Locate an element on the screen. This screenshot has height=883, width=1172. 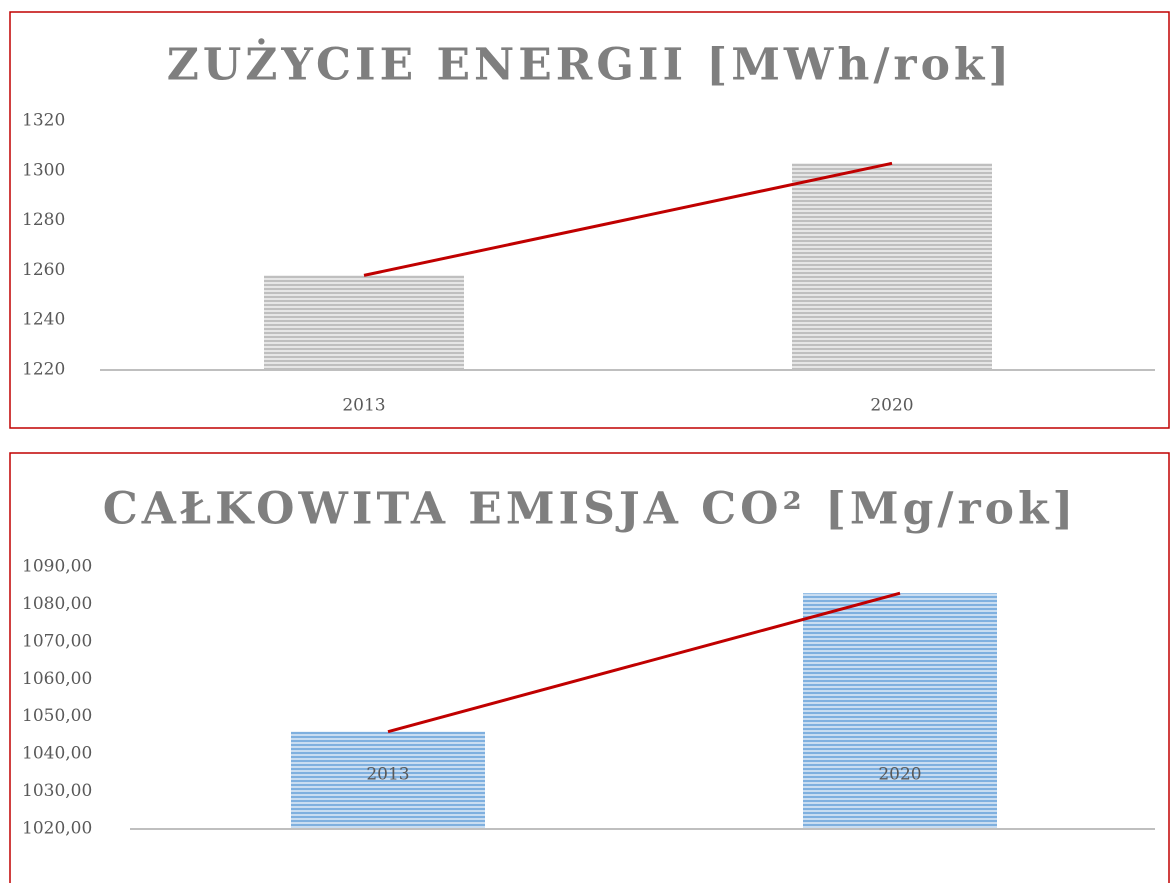
y-tick-label: 1060,00 is located at coordinates (57, 679).